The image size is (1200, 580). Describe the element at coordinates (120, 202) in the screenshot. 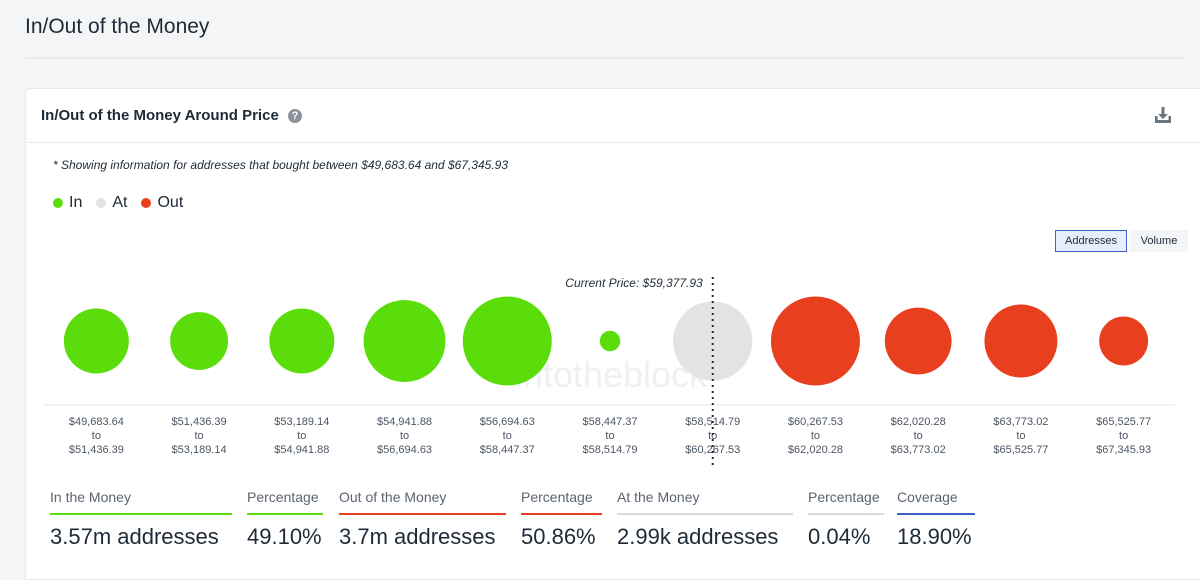

I see `legend-label-at: At` at that location.